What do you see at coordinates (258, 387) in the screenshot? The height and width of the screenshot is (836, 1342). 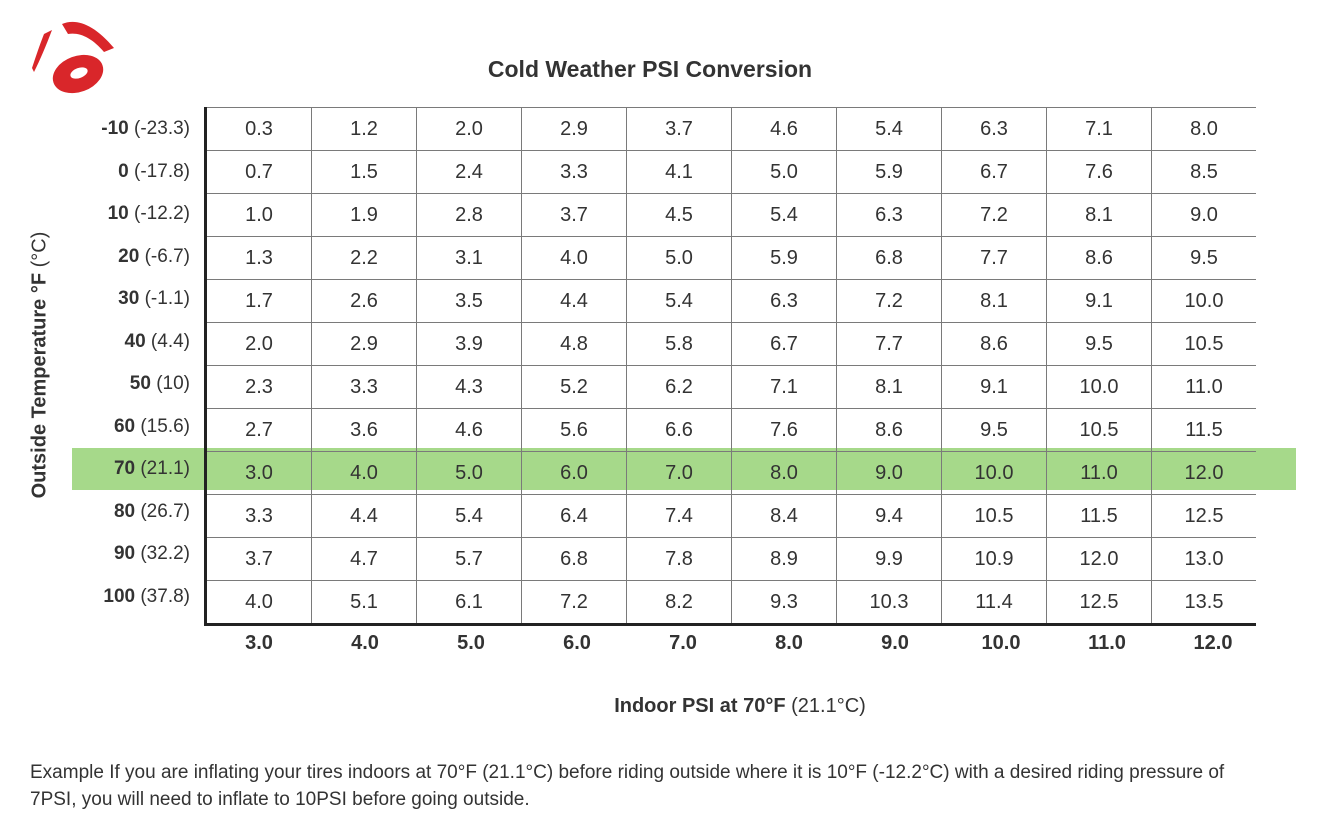 I see `table-cell: 2.3` at bounding box center [258, 387].